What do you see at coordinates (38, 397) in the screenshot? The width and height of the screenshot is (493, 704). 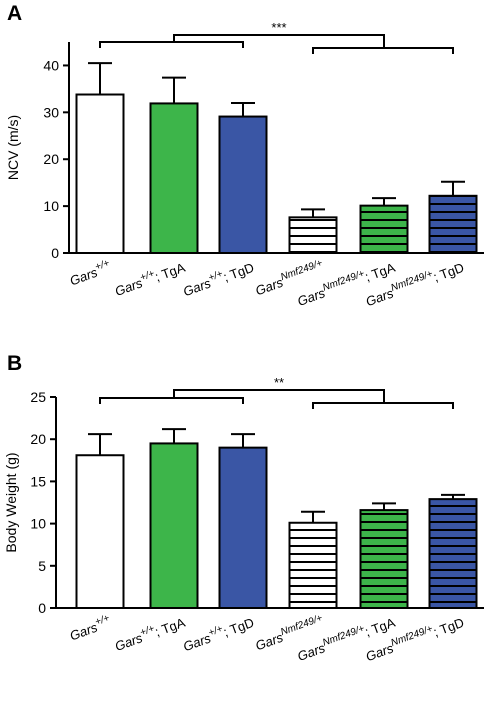 I see `y-tick-label: 25` at bounding box center [38, 397].